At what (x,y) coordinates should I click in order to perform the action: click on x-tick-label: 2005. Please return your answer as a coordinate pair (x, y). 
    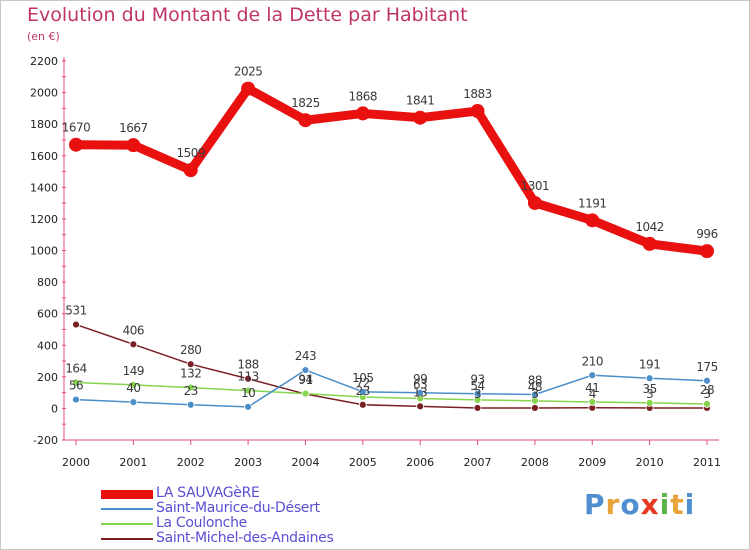
    Looking at the image, I should click on (363, 462).